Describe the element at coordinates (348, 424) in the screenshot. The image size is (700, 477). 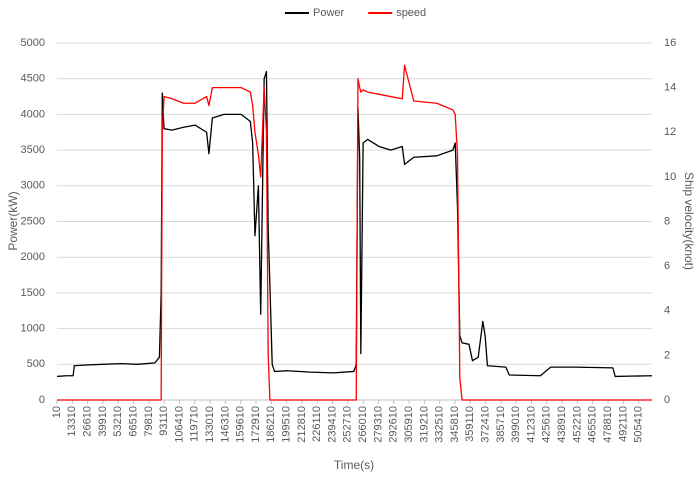
I see `x-tick-label: 252710` at that location.